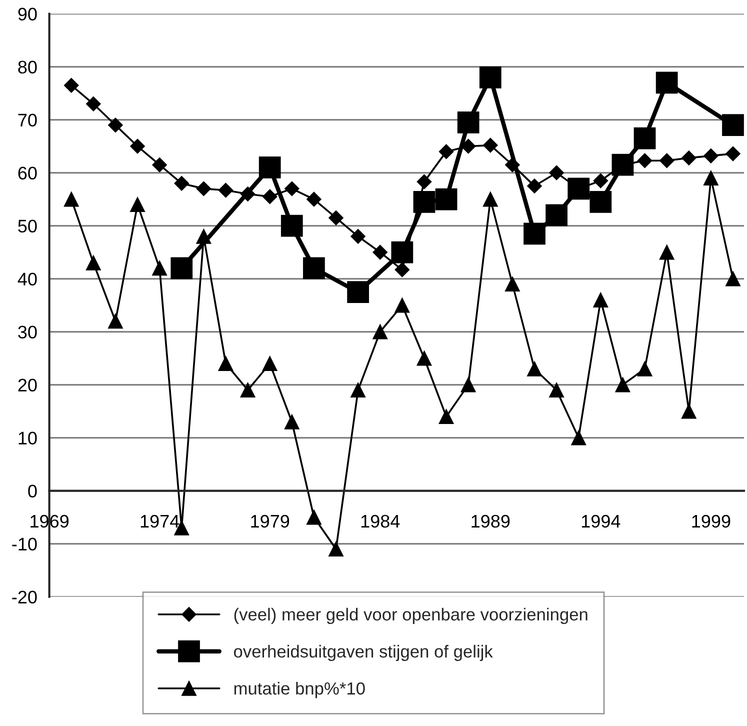 This screenshot has width=747, height=726. Describe the element at coordinates (27, 120) in the screenshot. I see `y-tick-label: 70` at that location.